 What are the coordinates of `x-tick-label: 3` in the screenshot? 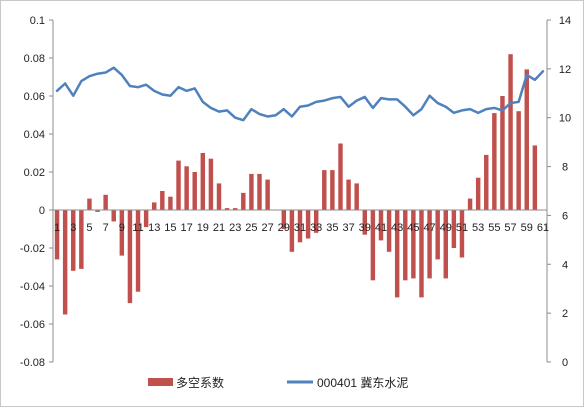 It's located at (73, 228).